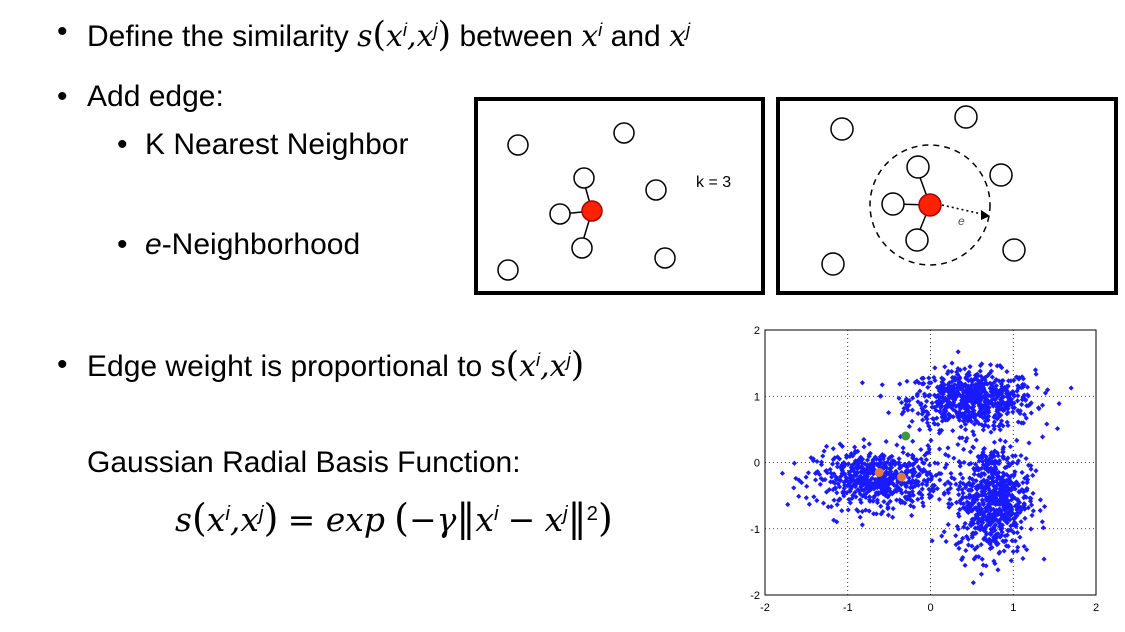 The height and width of the screenshot is (632, 1125). I want to click on i-superscript-4: i, so click(227, 513).